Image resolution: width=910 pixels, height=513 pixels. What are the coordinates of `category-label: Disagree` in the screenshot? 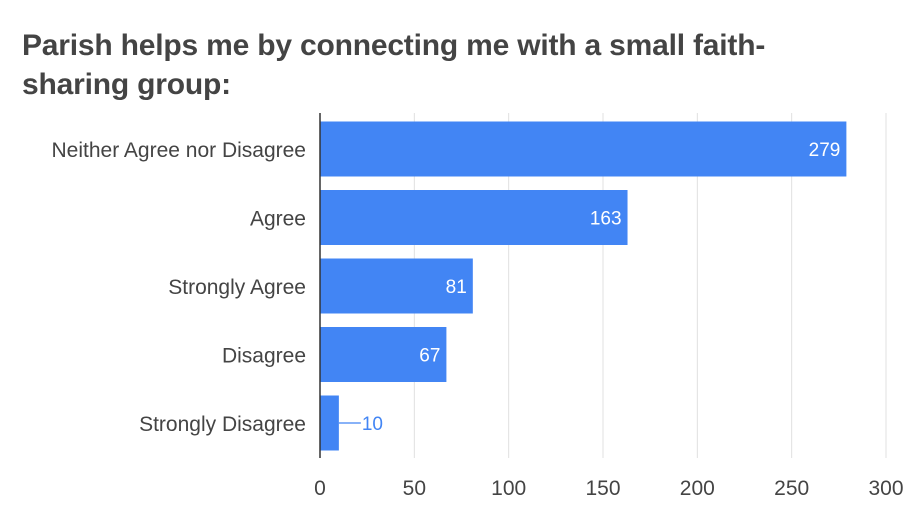 It's located at (264, 356).